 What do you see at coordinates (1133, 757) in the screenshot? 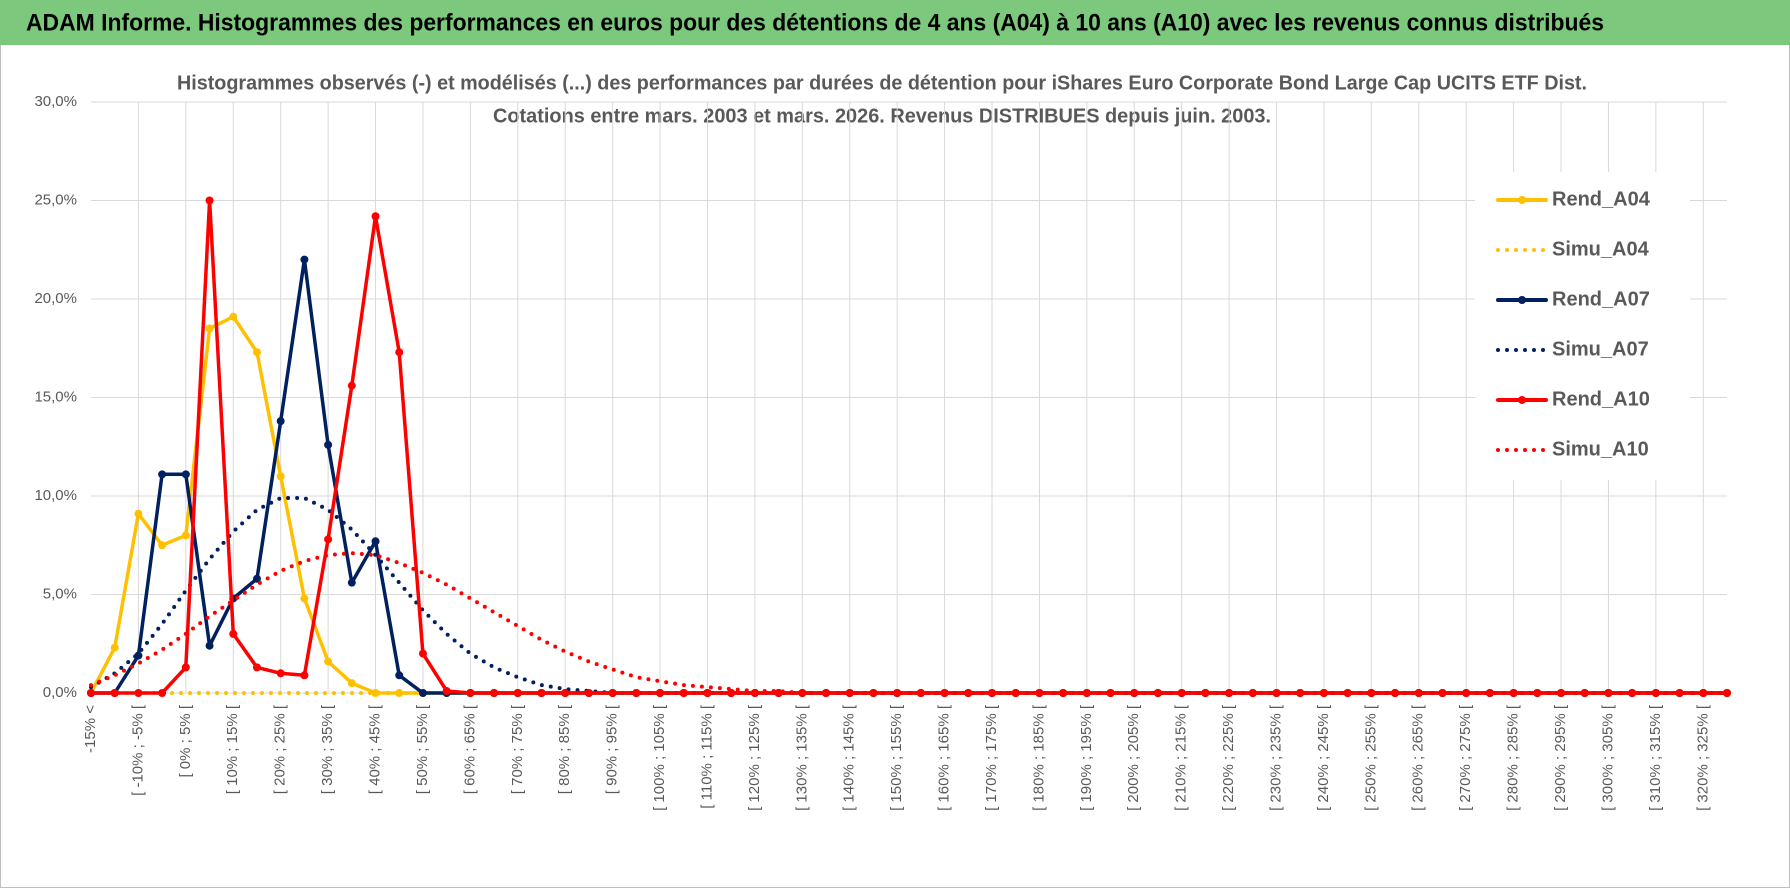
I see `x-tick-label: [ 200% ; 205% [` at bounding box center [1133, 757].